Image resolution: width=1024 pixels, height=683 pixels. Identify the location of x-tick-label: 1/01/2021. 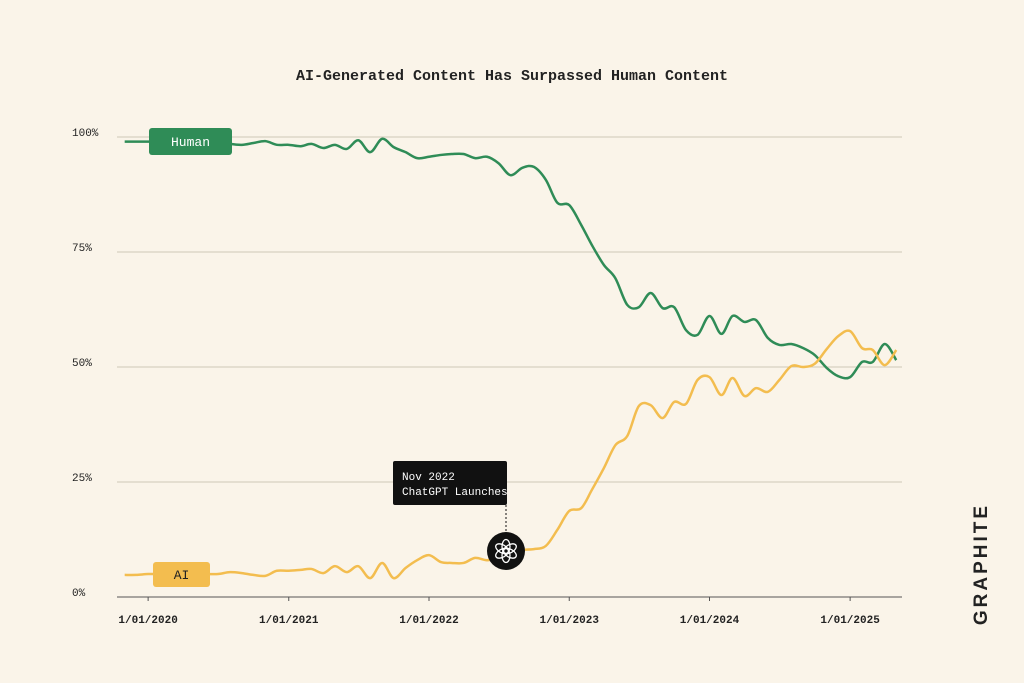
(289, 621).